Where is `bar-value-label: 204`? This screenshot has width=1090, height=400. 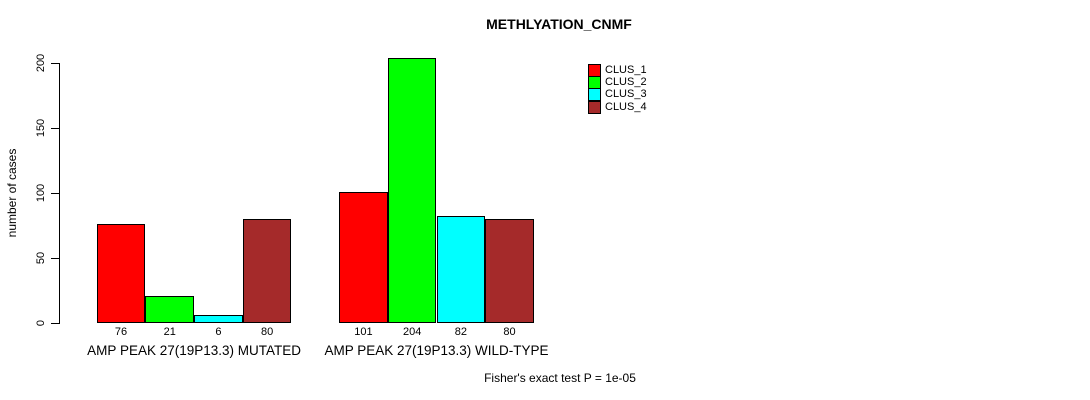 bar-value-label: 204 is located at coordinates (412, 332).